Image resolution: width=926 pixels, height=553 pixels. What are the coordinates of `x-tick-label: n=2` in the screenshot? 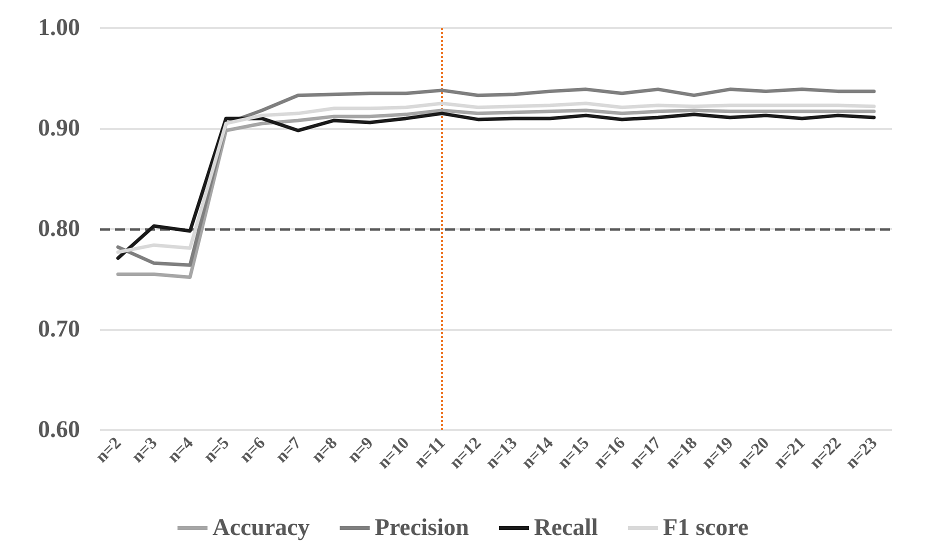 It's located at (108, 449).